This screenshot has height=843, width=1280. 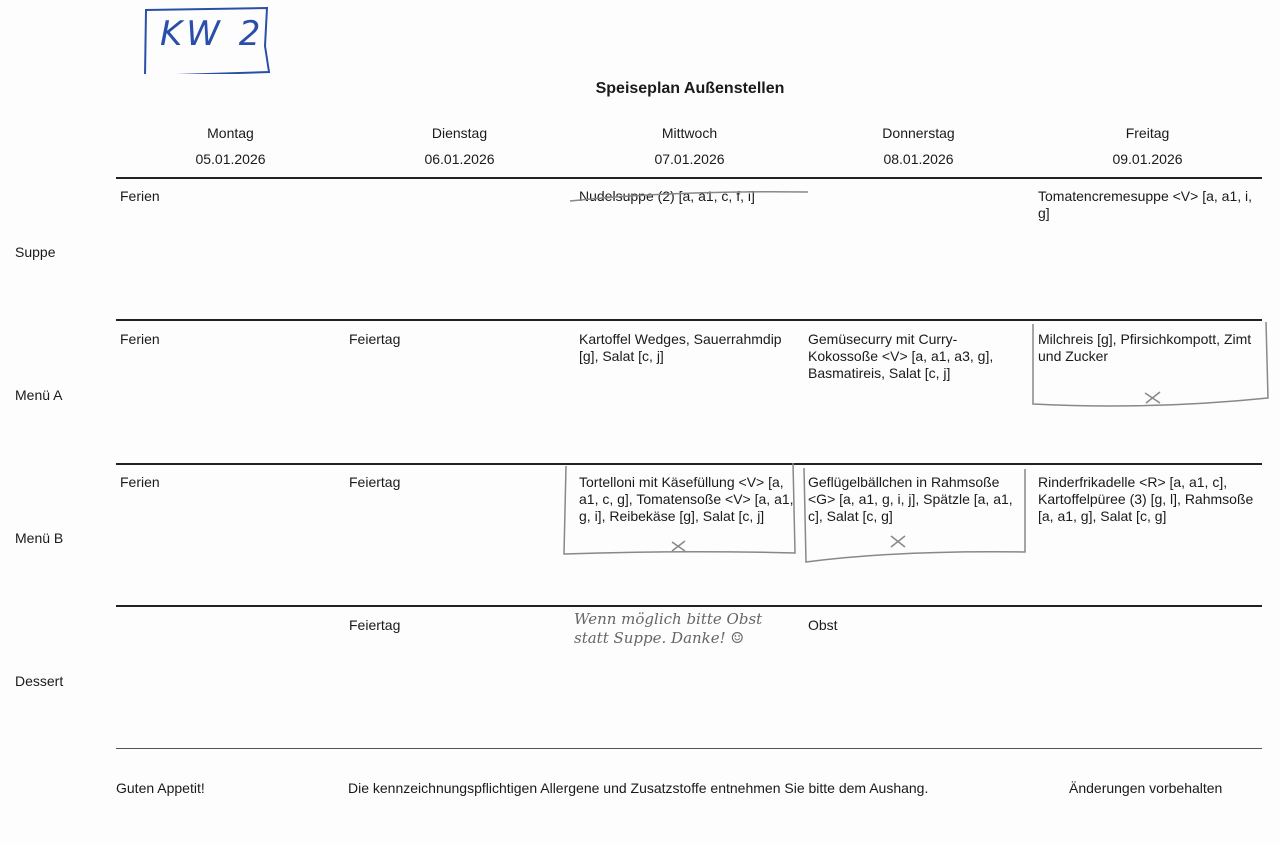 What do you see at coordinates (39, 681) in the screenshot?
I see `row-label: Dessert` at bounding box center [39, 681].